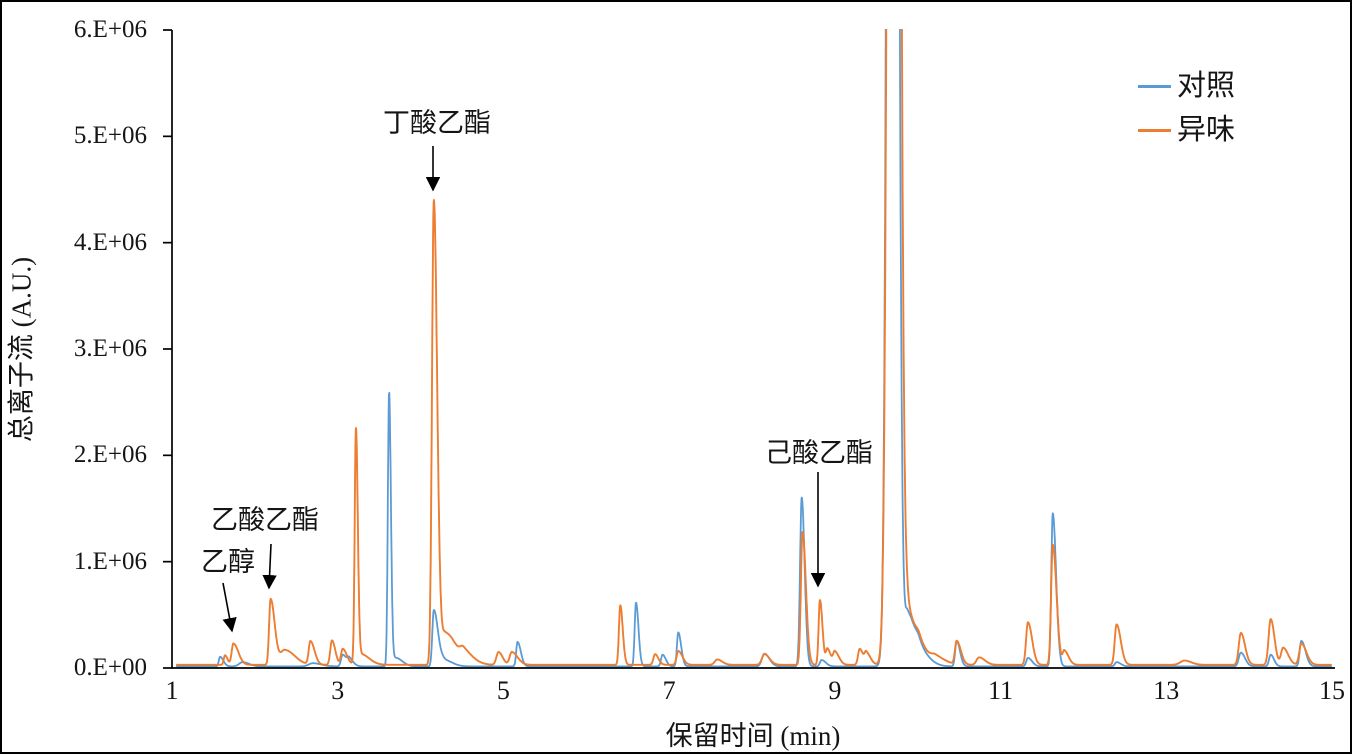 This screenshot has height=754, width=1352. Describe the element at coordinates (265, 520) in the screenshot. I see `annotation-ethyl-acetate: 乙酸乙酯` at that location.